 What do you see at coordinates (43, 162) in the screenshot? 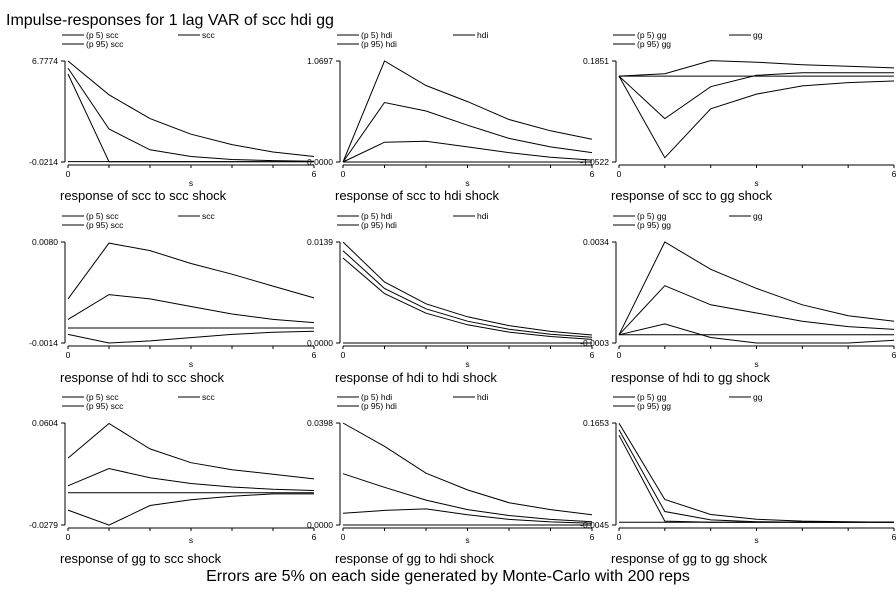
I see `y-tick-label: -0.0214` at bounding box center [43, 162].